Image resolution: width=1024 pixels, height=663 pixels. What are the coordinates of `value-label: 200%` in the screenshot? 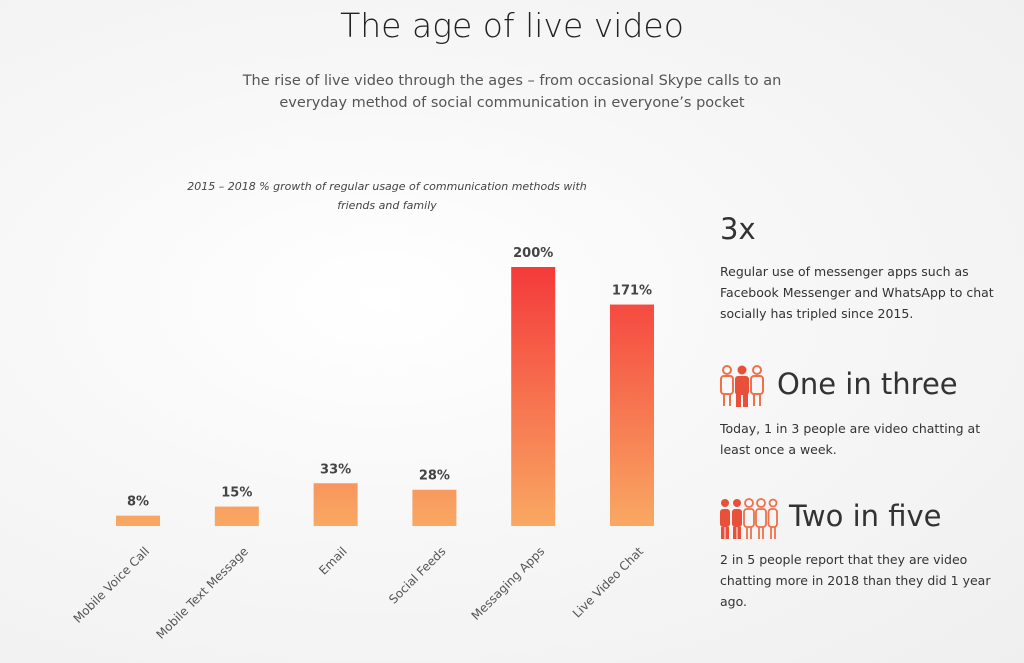 It's located at (533, 253).